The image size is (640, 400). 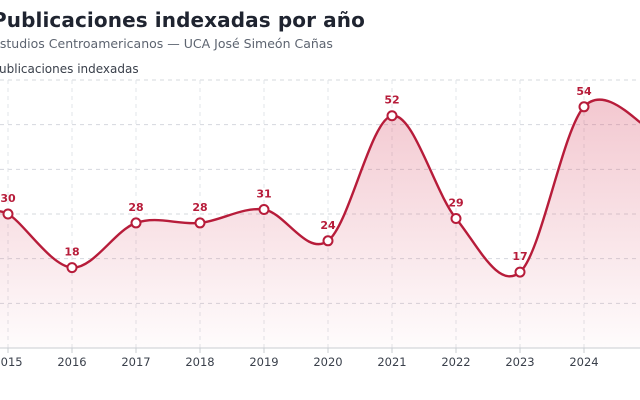 What do you see at coordinates (8, 198) in the screenshot?
I see `data-label: 30` at bounding box center [8, 198].